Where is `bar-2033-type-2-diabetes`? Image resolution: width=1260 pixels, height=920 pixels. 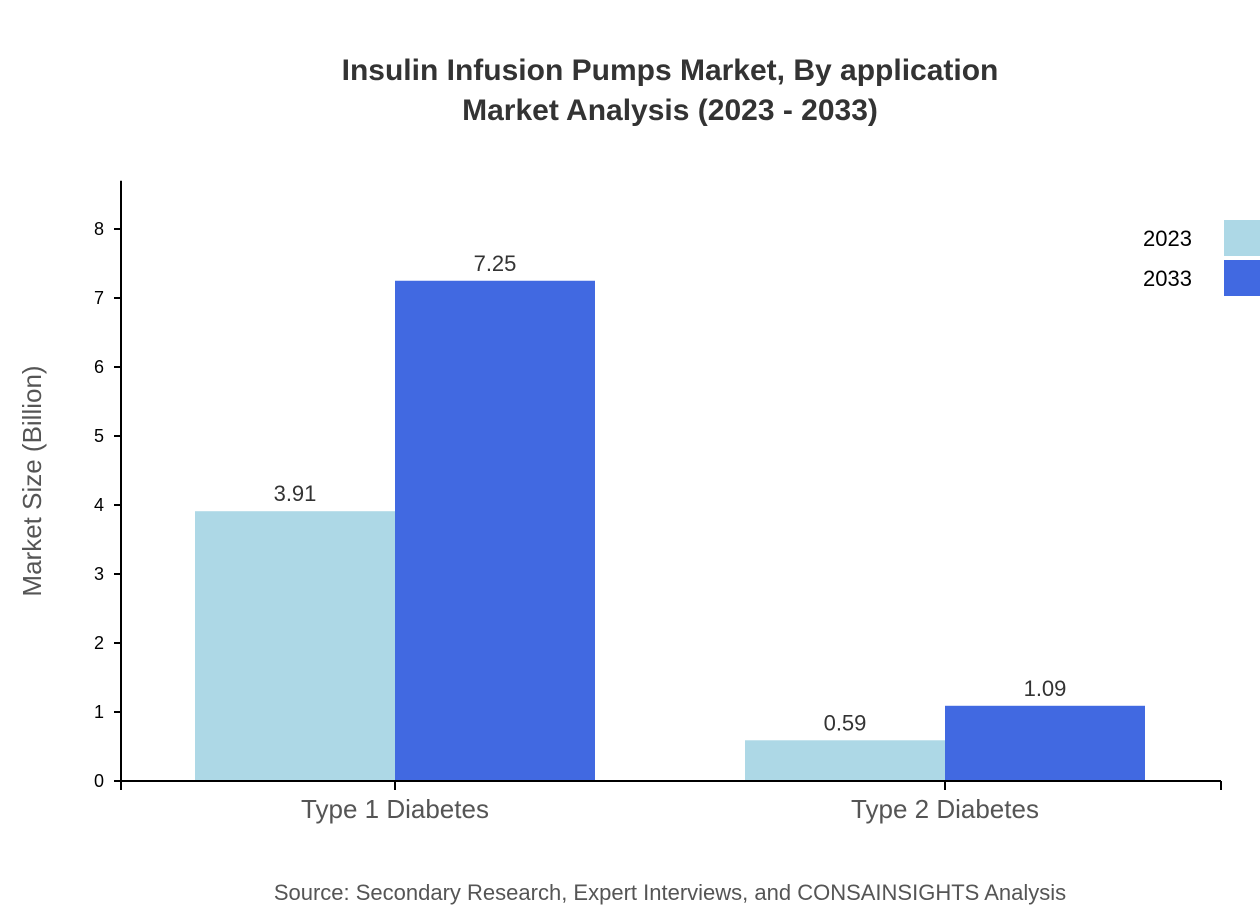 bar-2033-type-2-diabetes is located at coordinates (1045, 743).